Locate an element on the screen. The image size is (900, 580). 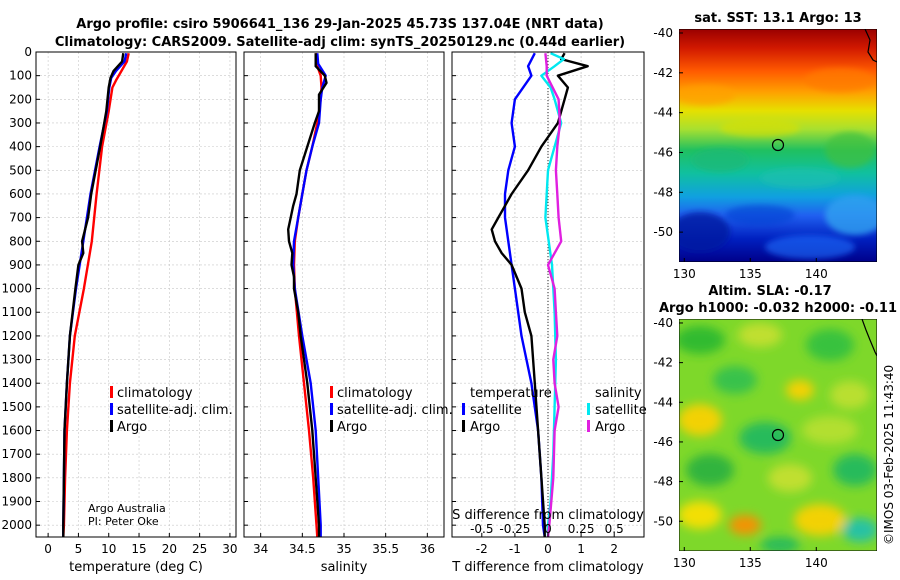
y-tick-label: 500 is located at coordinates (20, 170).